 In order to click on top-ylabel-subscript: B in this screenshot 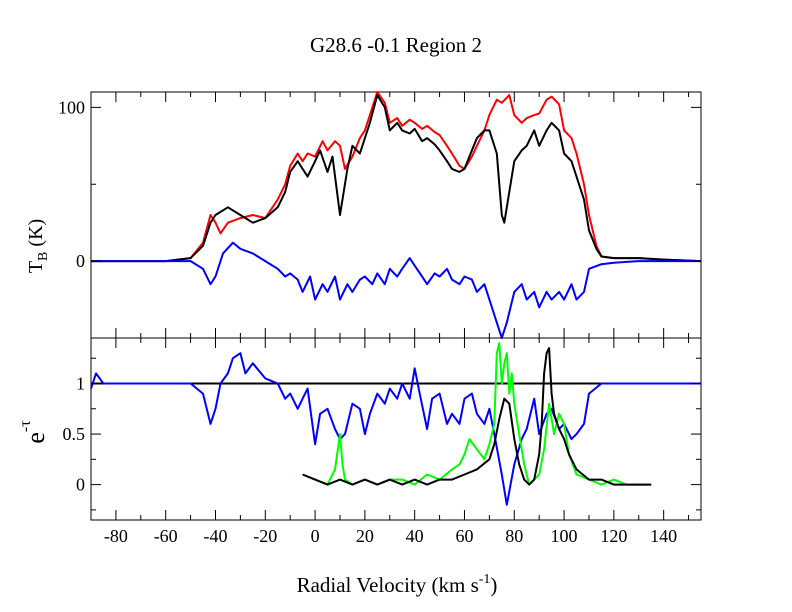, I will do `click(43, 256)`.